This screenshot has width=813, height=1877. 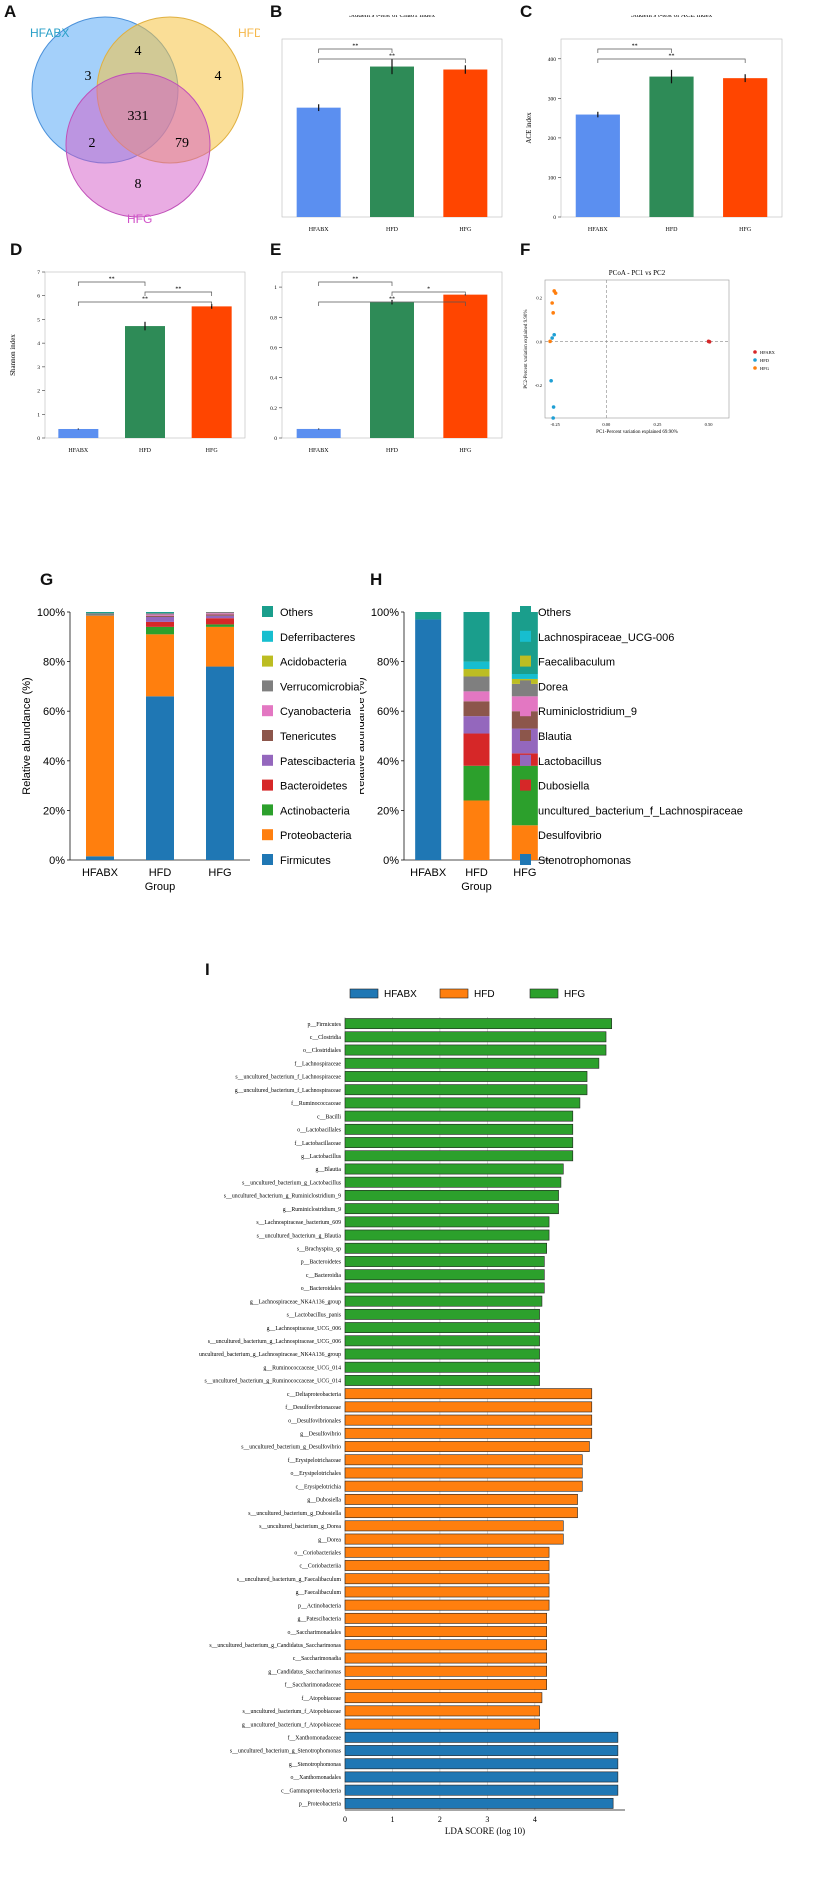 What do you see at coordinates (476, 830) in the screenshot?
I see `stack-segment-desulfovibrio` at bounding box center [476, 830].